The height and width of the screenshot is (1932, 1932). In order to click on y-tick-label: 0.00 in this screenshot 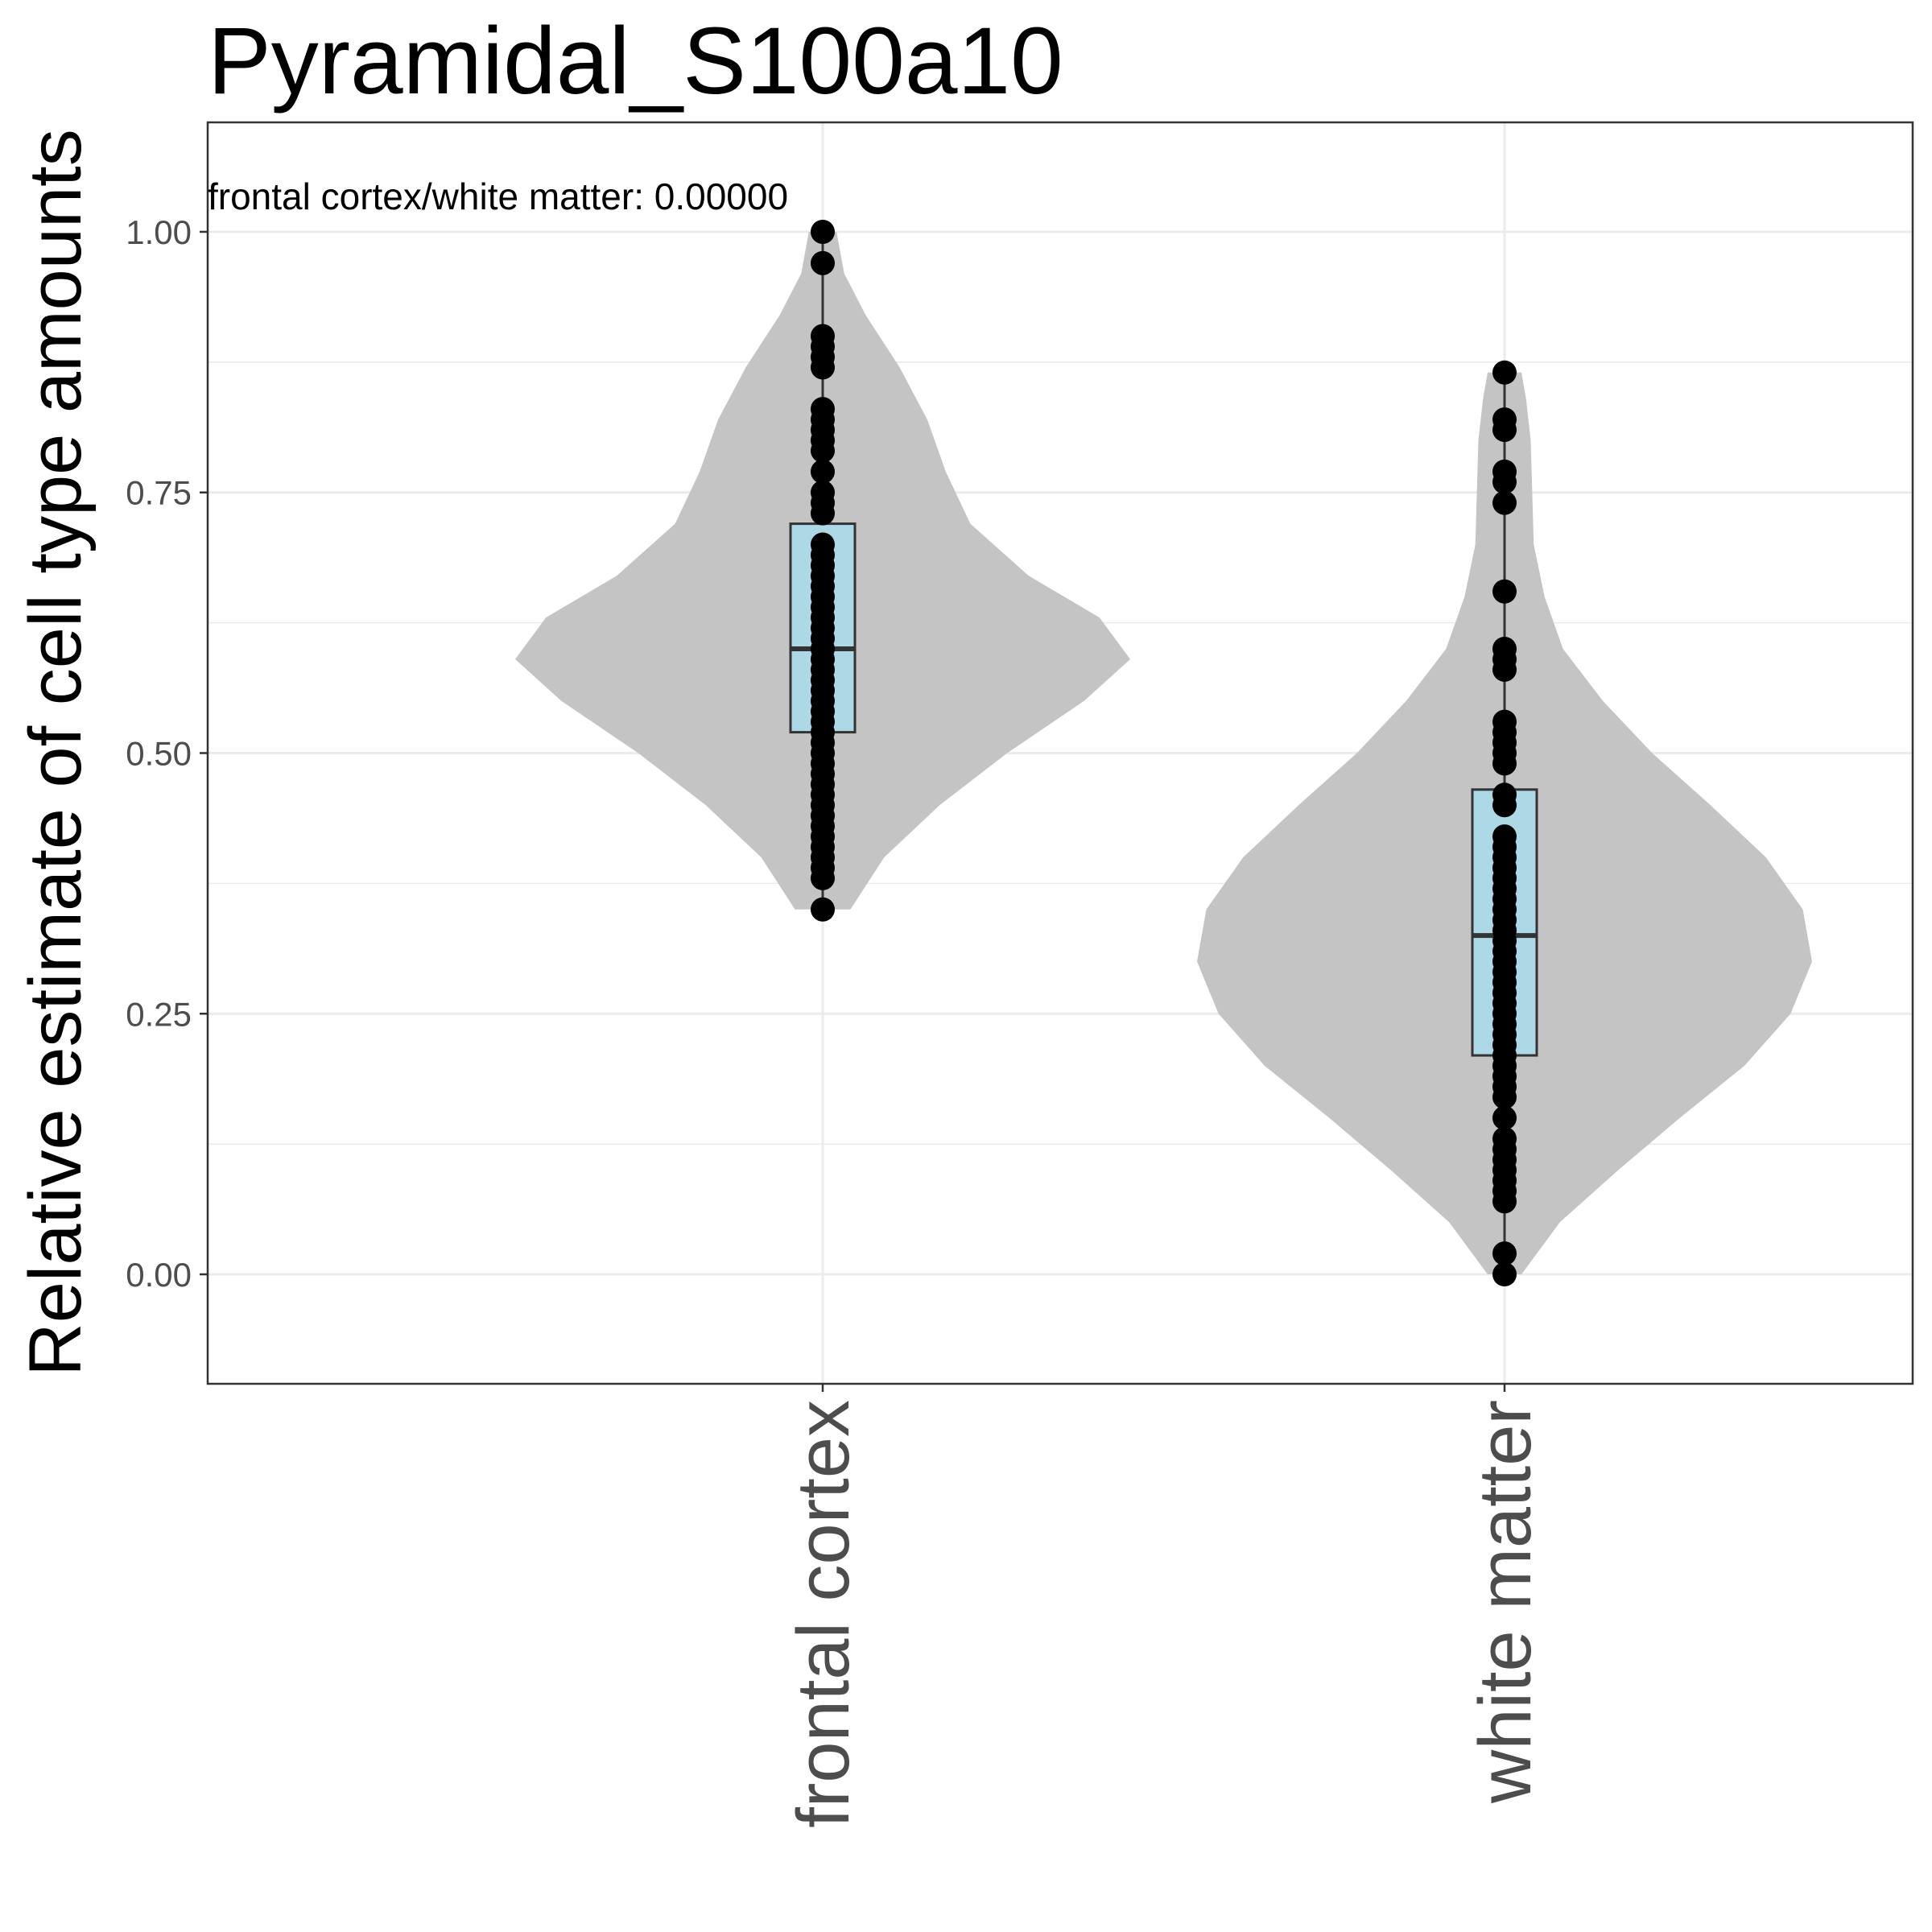, I will do `click(159, 1275)`.